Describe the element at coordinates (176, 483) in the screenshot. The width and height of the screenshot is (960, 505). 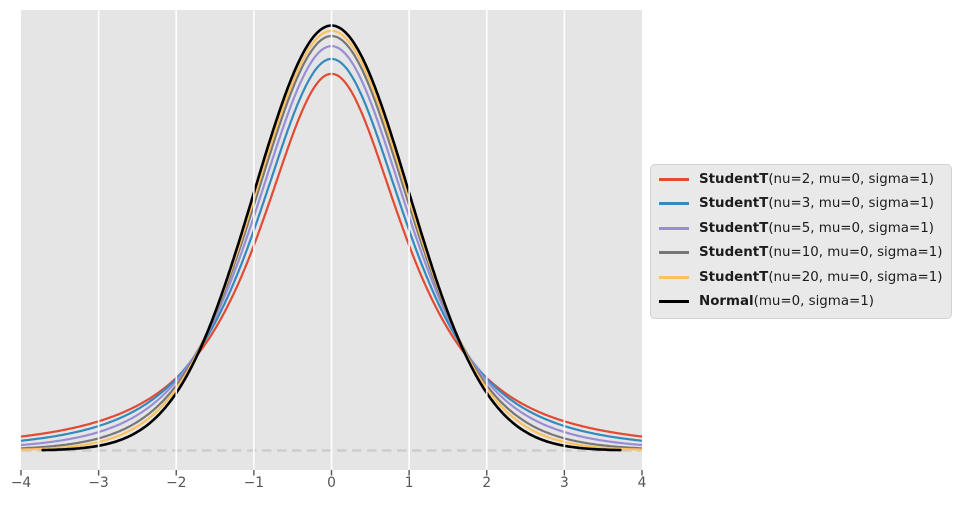
I see `x-tick-label: −2` at that location.